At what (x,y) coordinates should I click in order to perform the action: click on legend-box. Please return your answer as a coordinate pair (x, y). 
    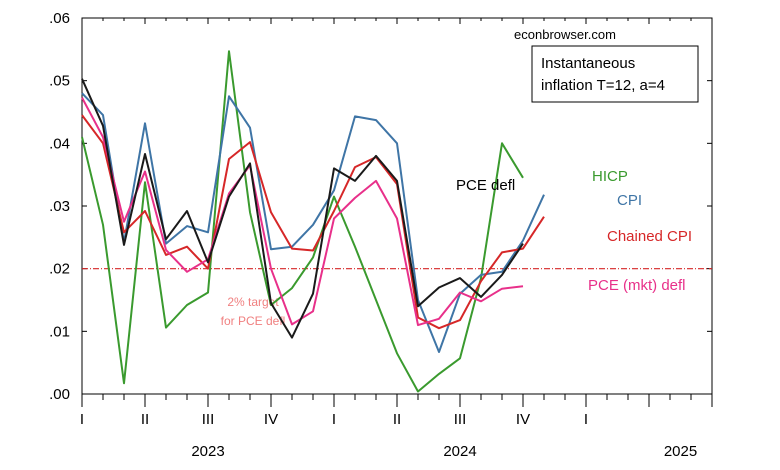
    Looking at the image, I should click on (615, 74).